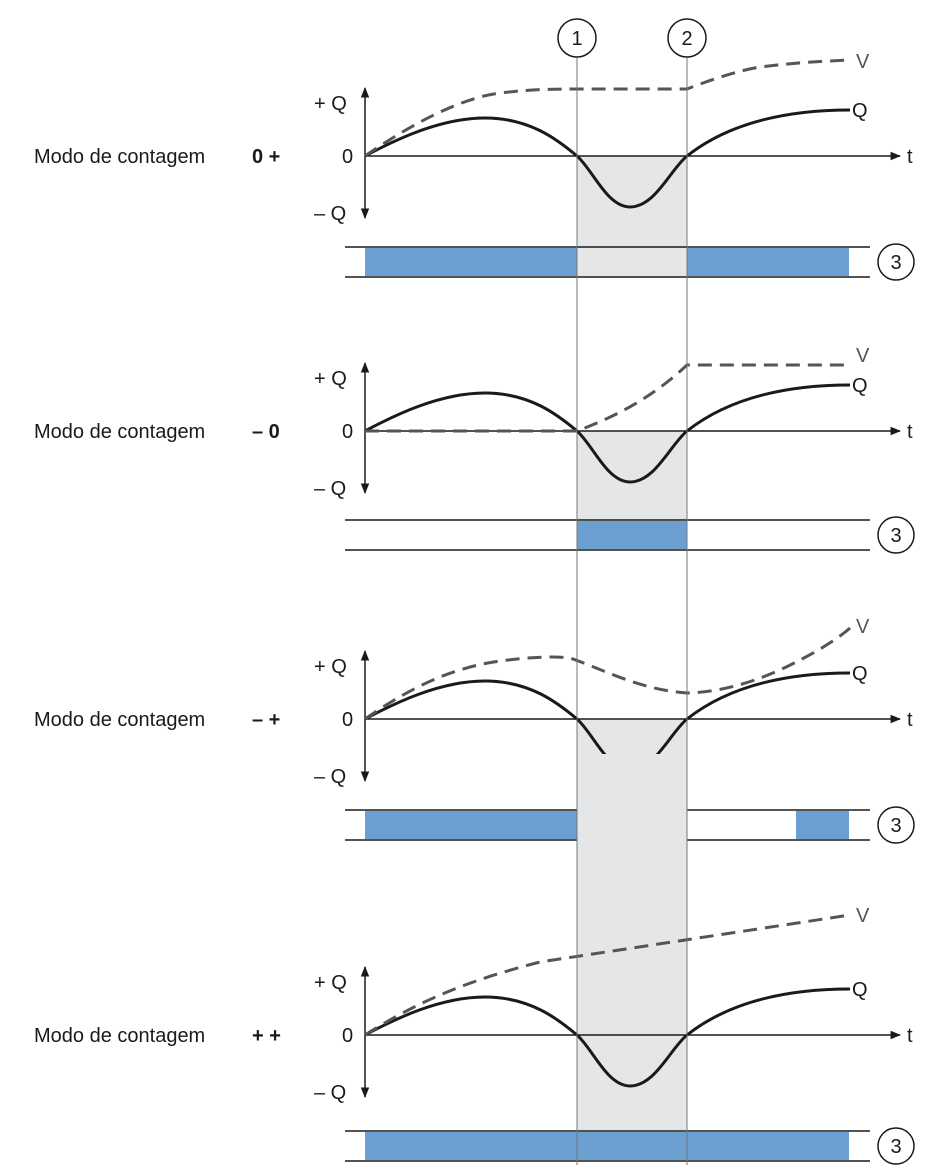 Image resolution: width=931 pixels, height=1167 pixels. Describe the element at coordinates (266, 157) in the screenshot. I see `mode-code: 0 +` at that location.